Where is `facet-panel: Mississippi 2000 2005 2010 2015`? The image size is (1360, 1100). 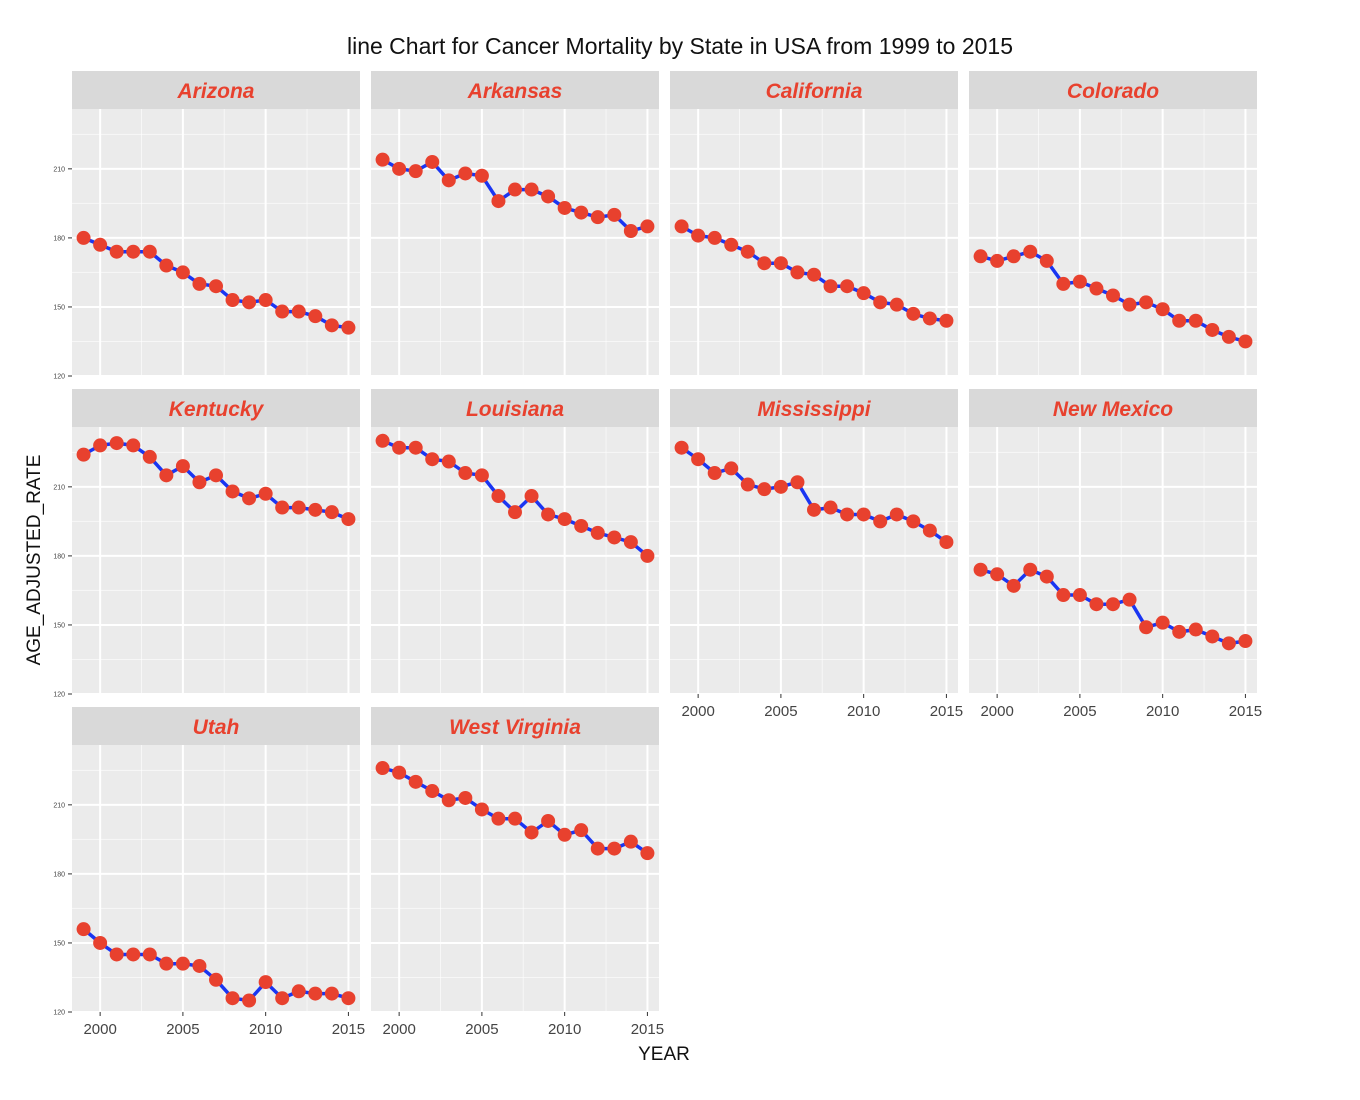 facet-panel: Mississippi 2000 2005 2010 2015 is located at coordinates (816, 554).